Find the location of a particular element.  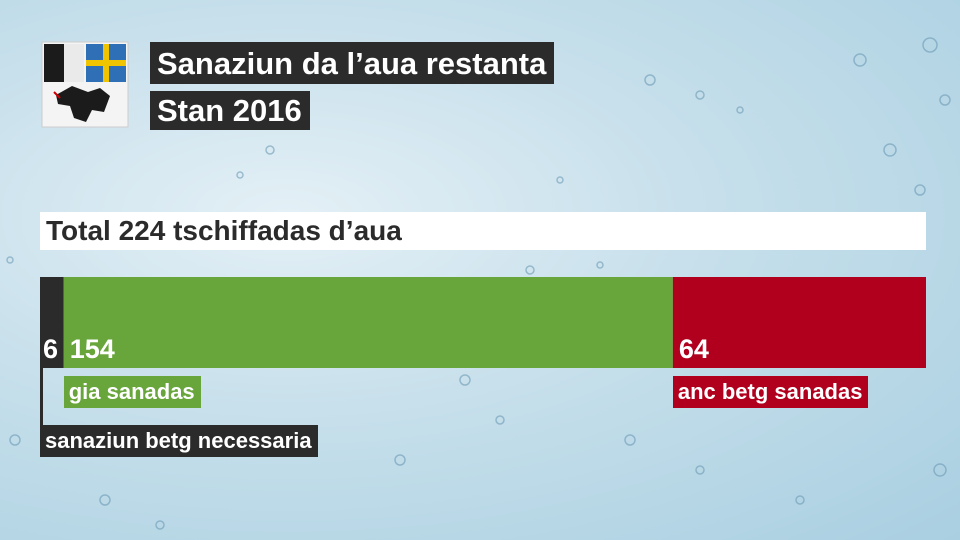

chart-subtitle: Stan 2016 is located at coordinates (230, 110).